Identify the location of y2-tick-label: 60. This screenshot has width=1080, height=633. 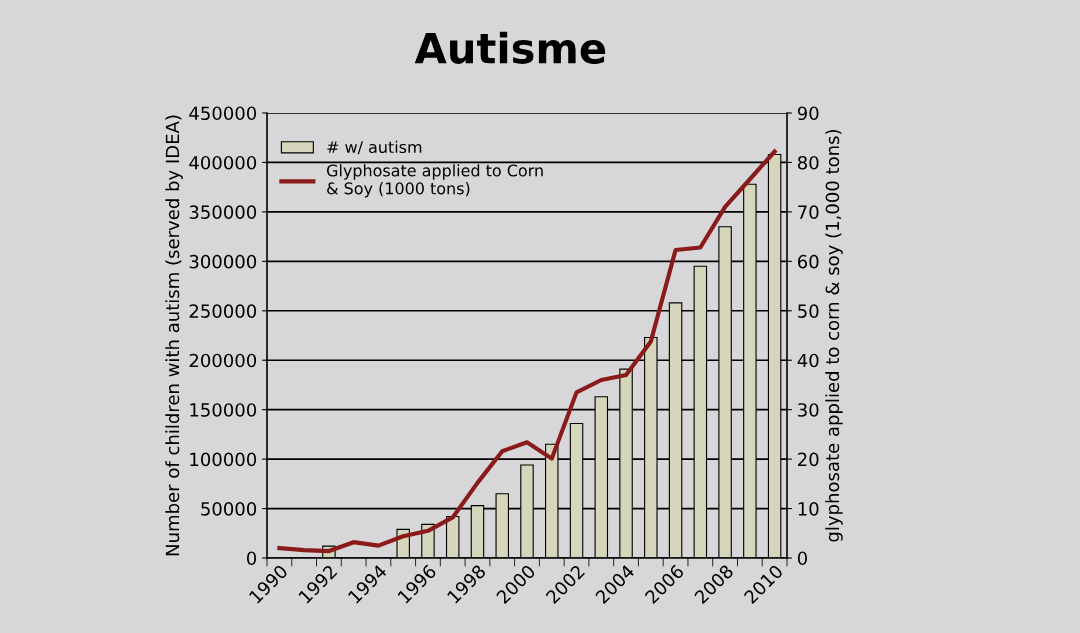
(808, 261).